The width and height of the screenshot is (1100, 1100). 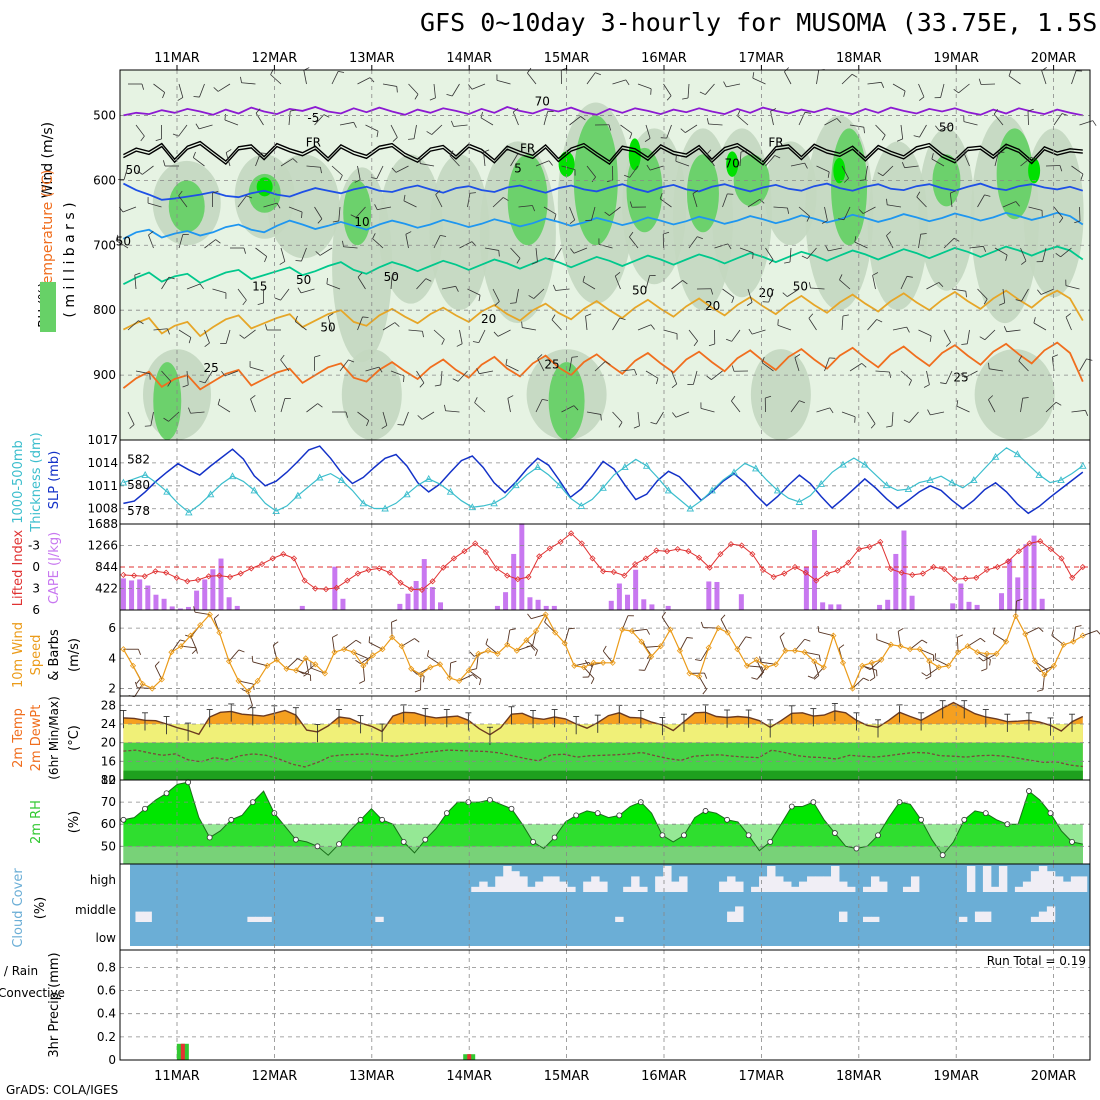 What do you see at coordinates (138, 459) in the screenshot?
I see `thickness-tick-label: 582` at bounding box center [138, 459].